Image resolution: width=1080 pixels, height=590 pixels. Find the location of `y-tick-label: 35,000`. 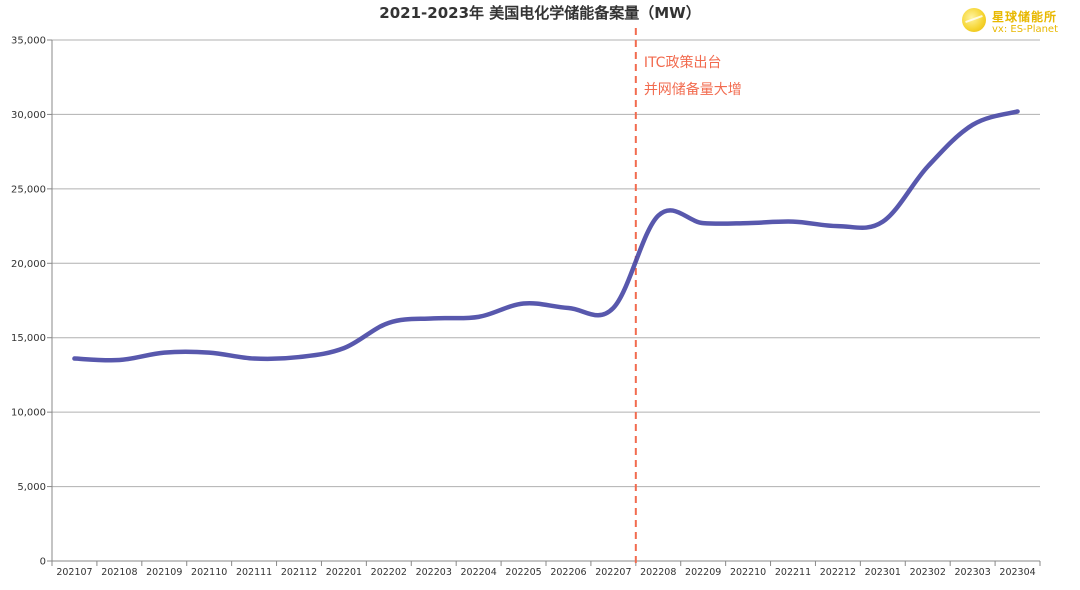

y-tick-label: 35,000 is located at coordinates (28, 41).